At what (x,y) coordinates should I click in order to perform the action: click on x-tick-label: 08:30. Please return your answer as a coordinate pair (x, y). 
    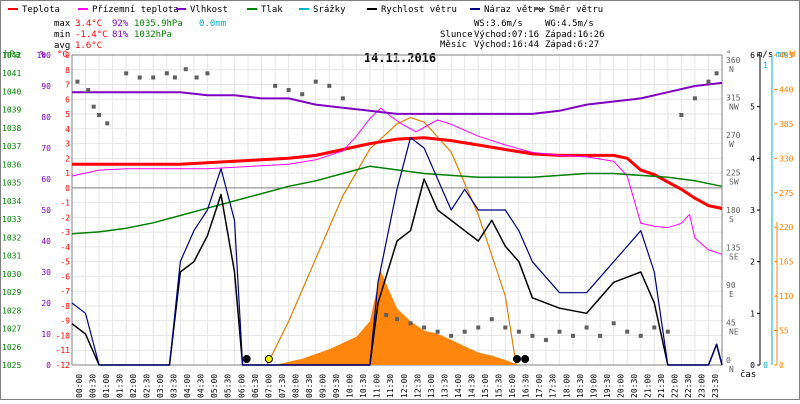
    Looking at the image, I should click on (309, 386).